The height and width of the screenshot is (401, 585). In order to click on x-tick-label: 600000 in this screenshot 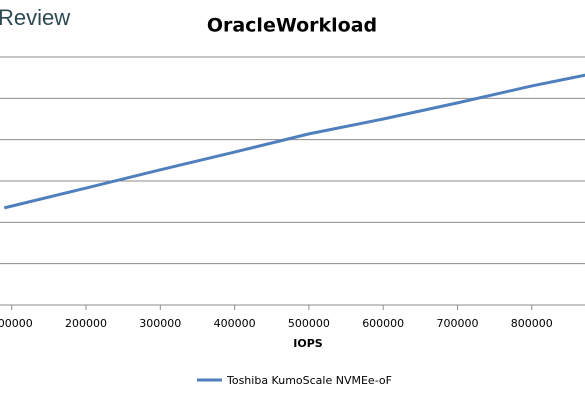, I will do `click(383, 323)`.